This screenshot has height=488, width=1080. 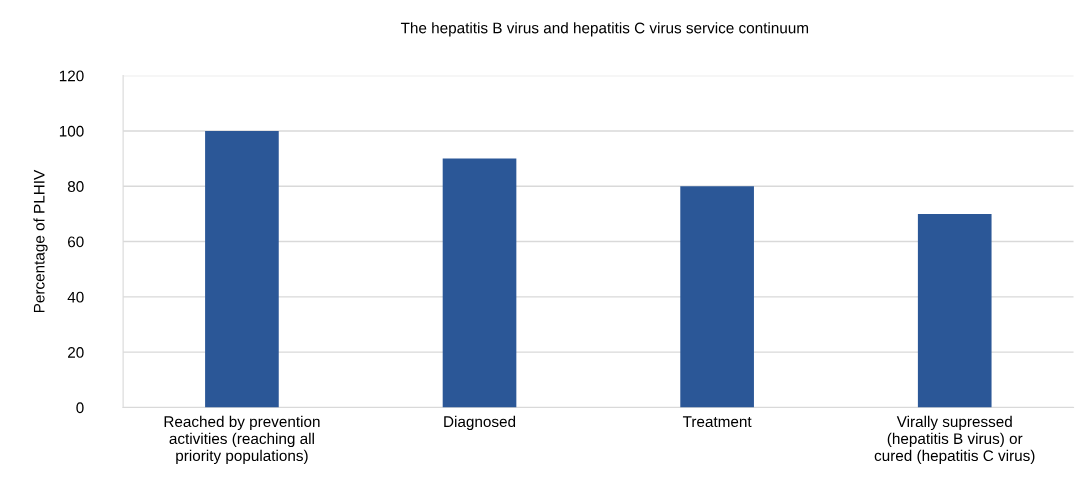 I want to click on y-tick-label: 80, so click(x=75, y=186).